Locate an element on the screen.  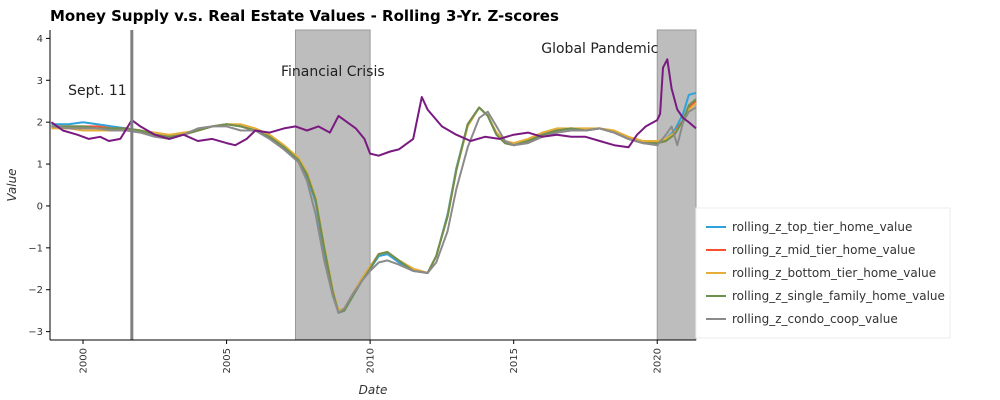
x-tick-label: 2005 is located at coordinates (227, 360).